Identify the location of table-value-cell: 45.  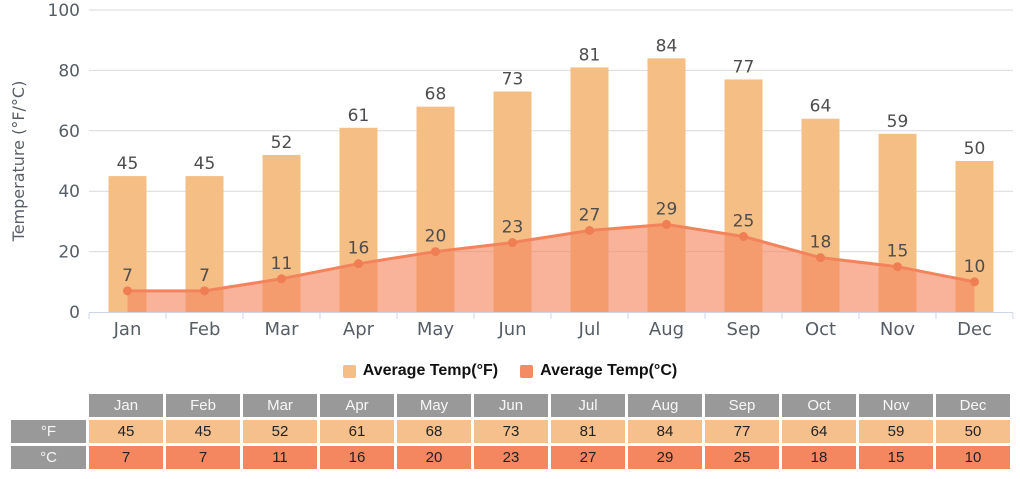
(126, 431).